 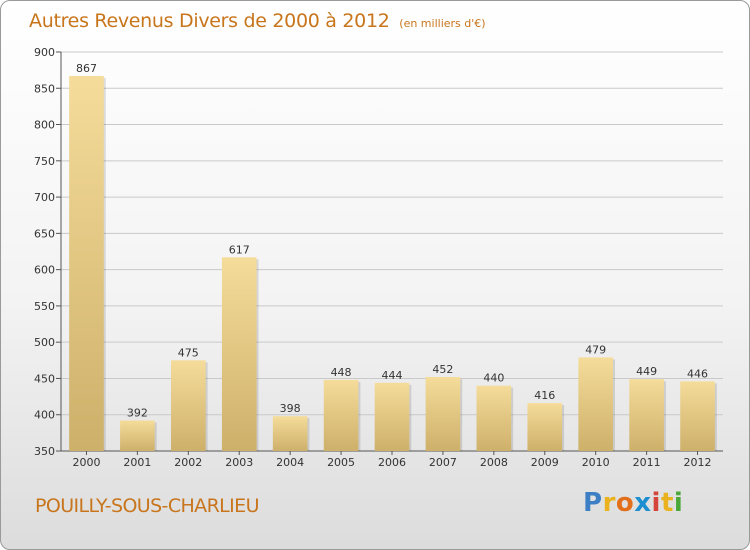 I want to click on chart-title-text: Autres Revenus Divers de 2000 à 2012, so click(x=209, y=21).